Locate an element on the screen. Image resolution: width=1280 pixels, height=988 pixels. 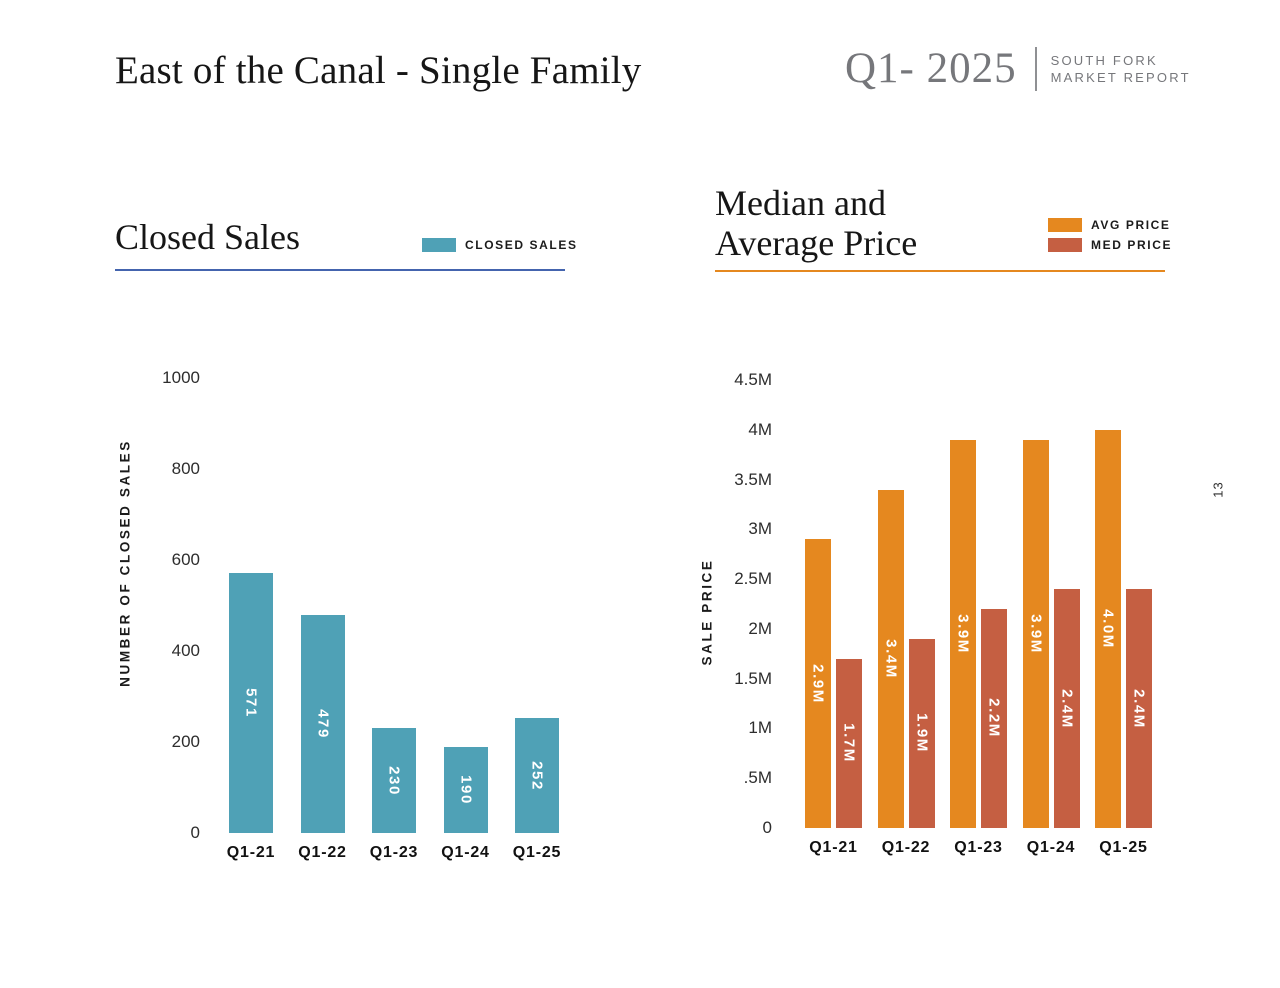
y-tick-label: 1M is located at coordinates (760, 728).